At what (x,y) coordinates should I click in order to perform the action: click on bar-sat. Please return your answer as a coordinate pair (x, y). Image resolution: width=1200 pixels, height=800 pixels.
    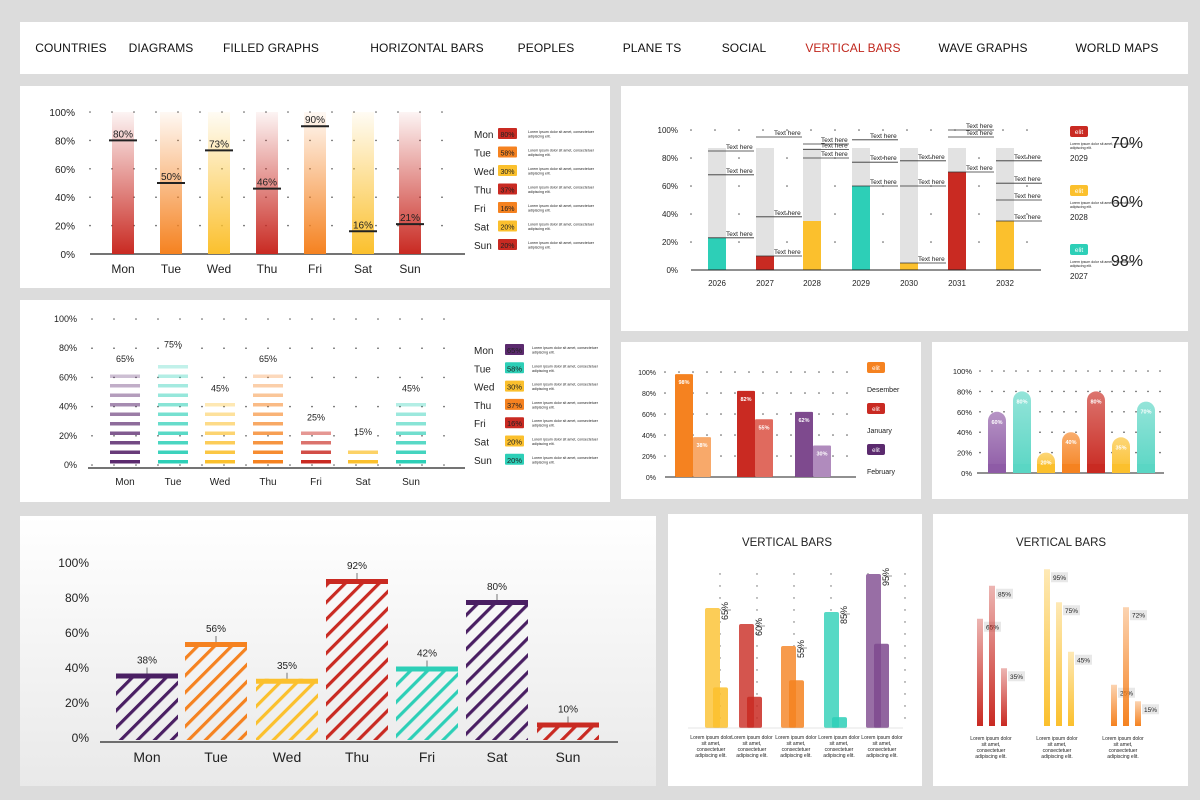
    Looking at the image, I should click on (363, 183).